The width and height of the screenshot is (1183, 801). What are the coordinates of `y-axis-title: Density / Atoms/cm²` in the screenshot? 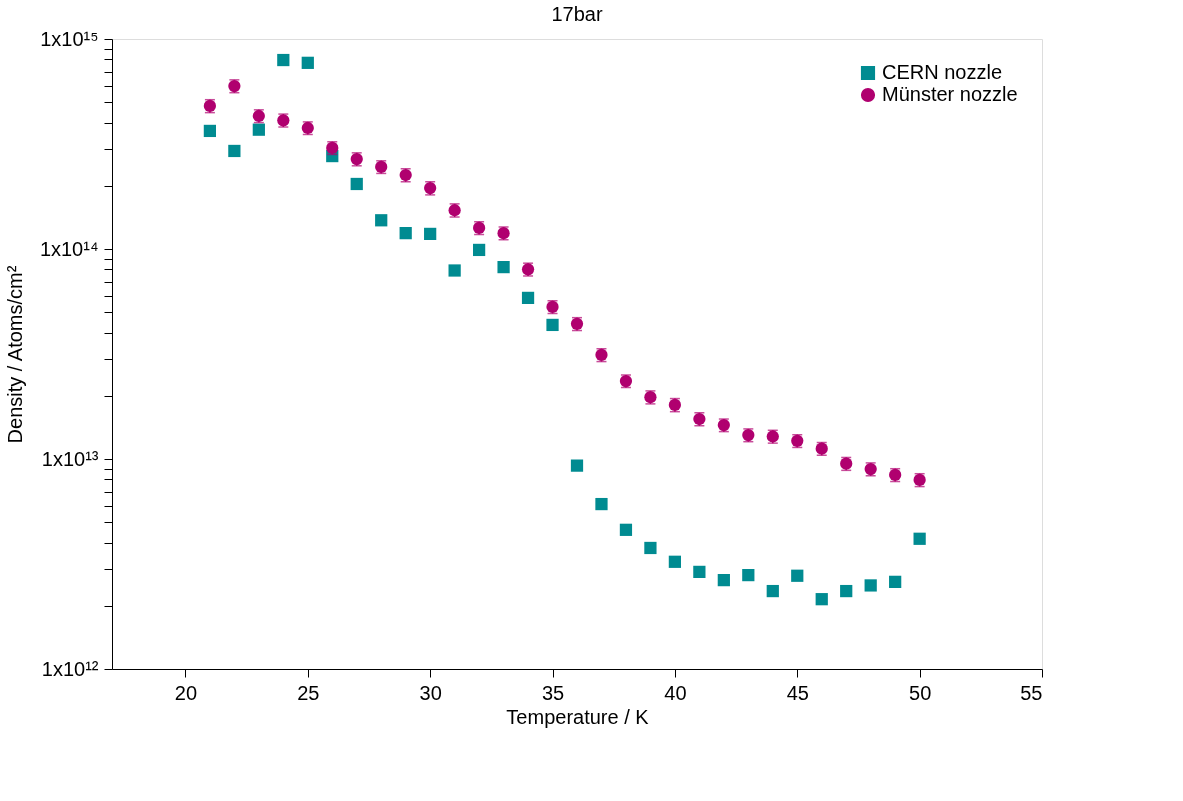 It's located at (14, 354).